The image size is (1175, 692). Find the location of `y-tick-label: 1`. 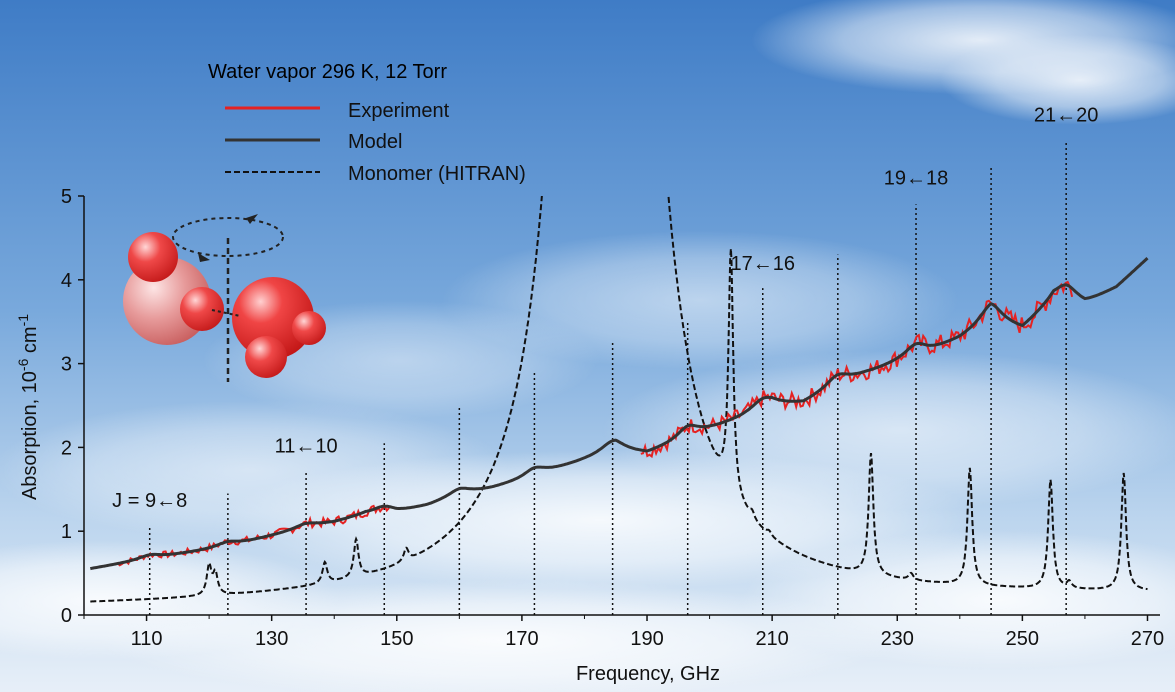

y-tick-label: 1 is located at coordinates (66, 532).